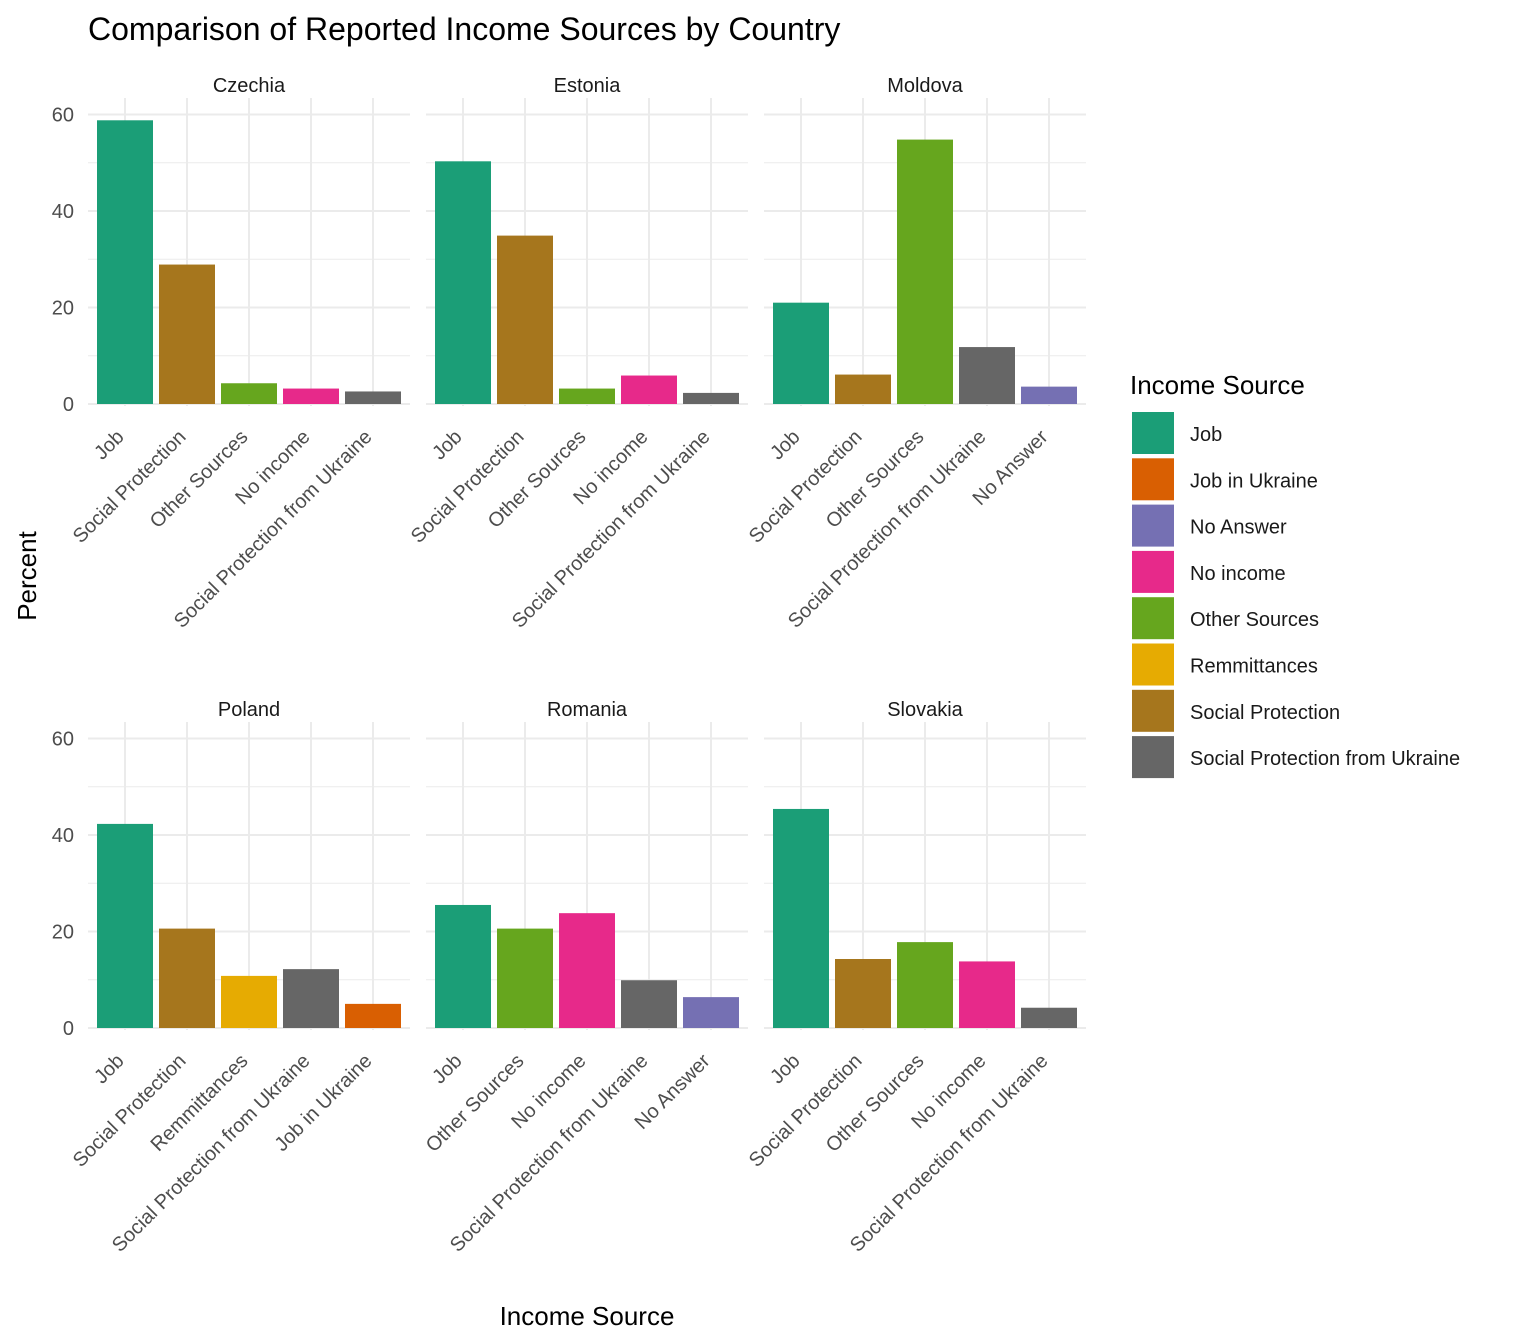 This screenshot has height=1344, width=1536. I want to click on y-axis-title: Percent, so click(27, 575).